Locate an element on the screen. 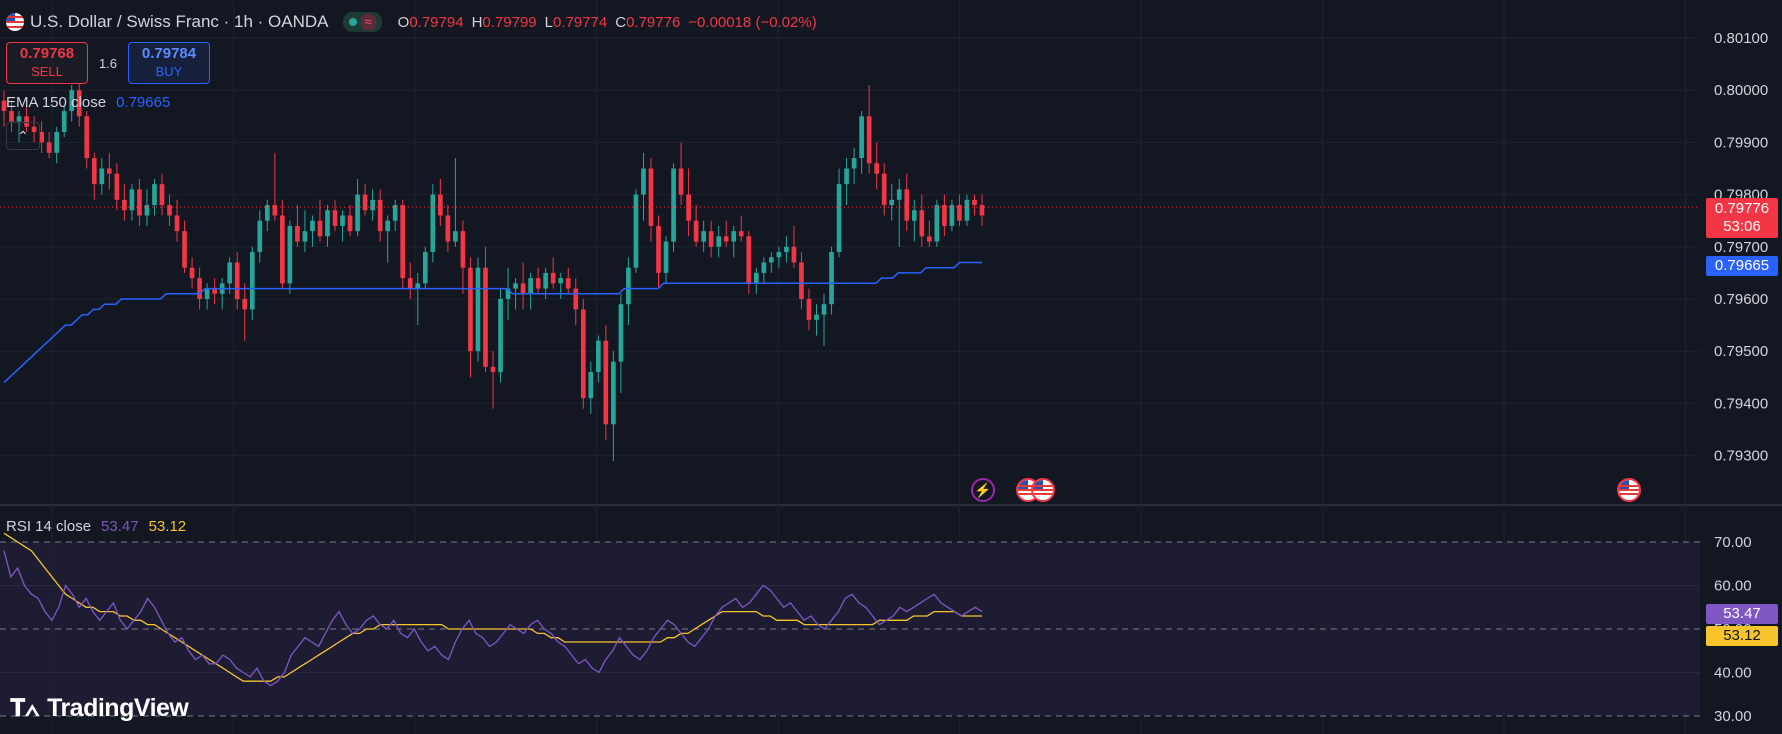  price-tick-label: 0.79400 is located at coordinates (1741, 403).